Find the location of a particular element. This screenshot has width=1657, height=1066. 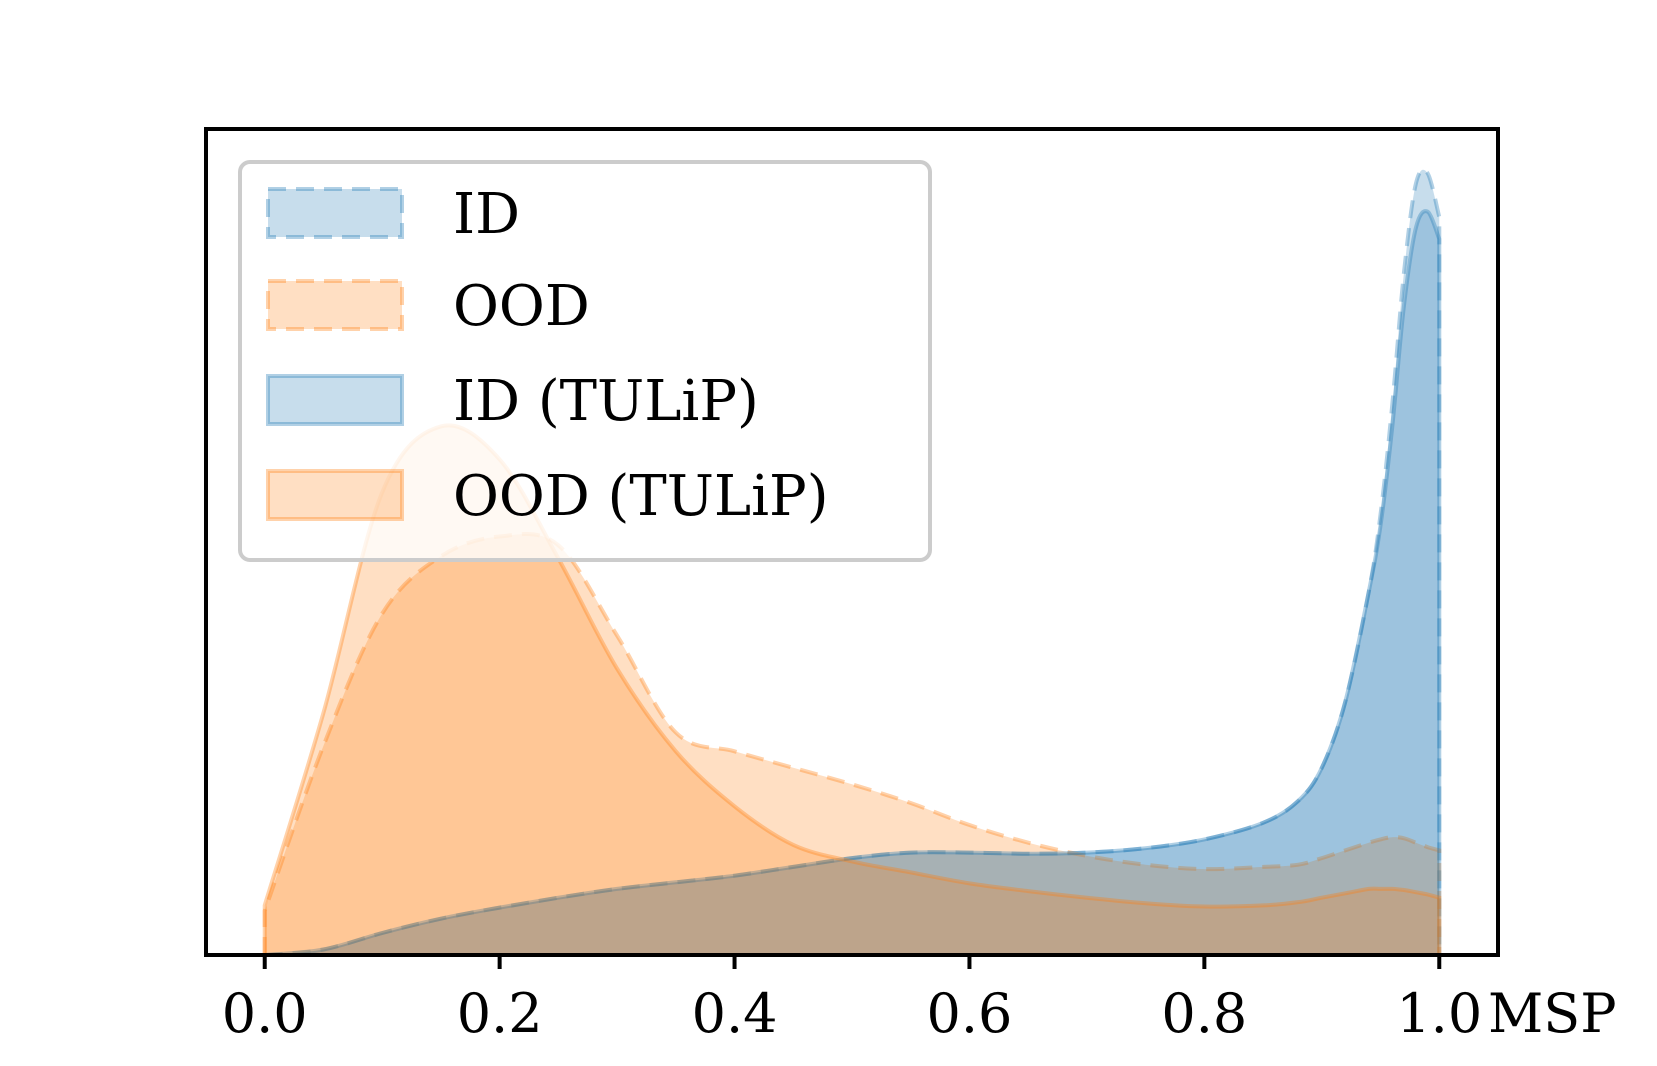

x-tick-label: 0.6 is located at coordinates (970, 1013).